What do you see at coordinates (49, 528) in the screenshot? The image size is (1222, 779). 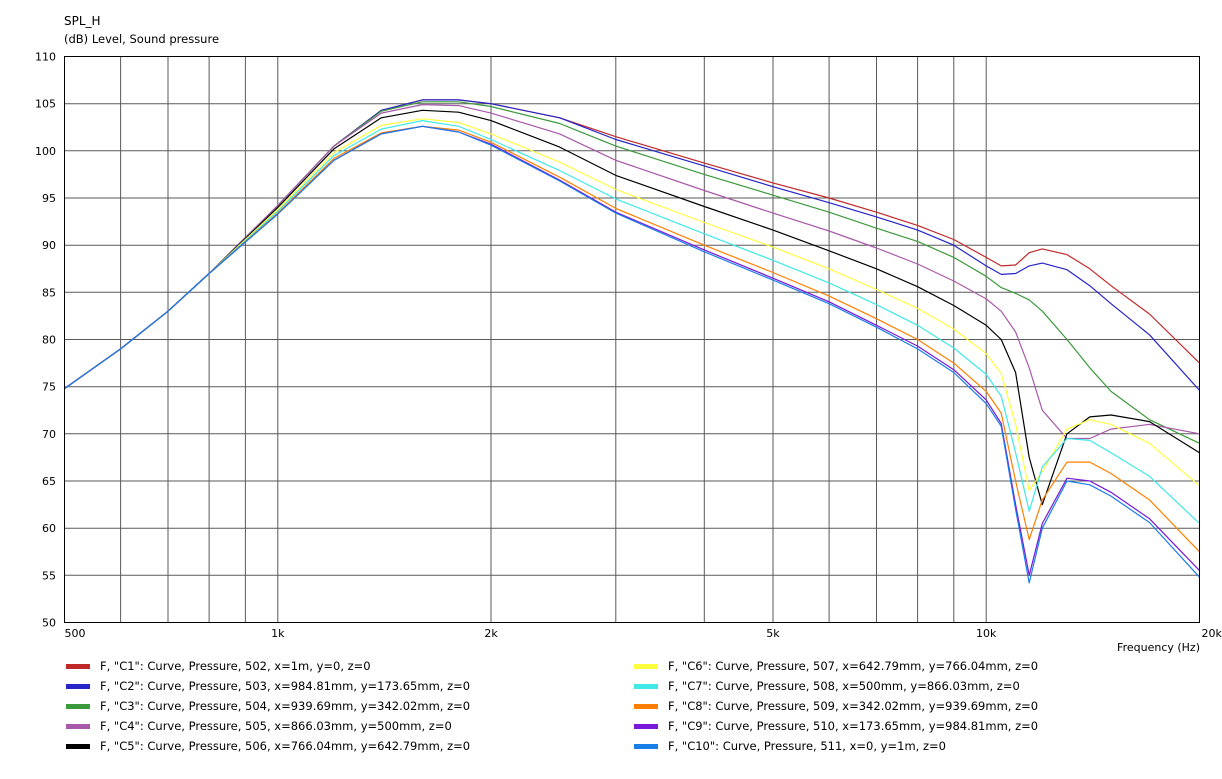 I see `y-tick-label: 60` at bounding box center [49, 528].